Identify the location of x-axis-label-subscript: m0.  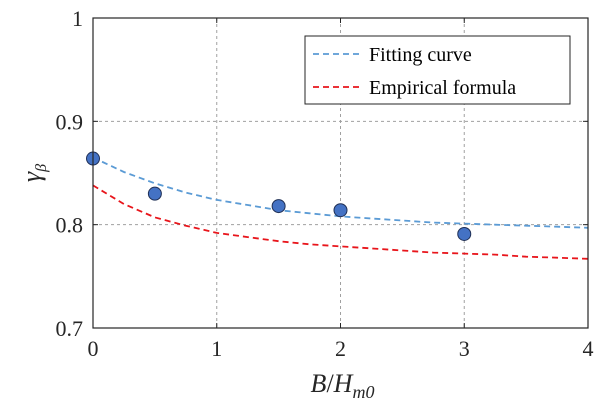
(363, 392).